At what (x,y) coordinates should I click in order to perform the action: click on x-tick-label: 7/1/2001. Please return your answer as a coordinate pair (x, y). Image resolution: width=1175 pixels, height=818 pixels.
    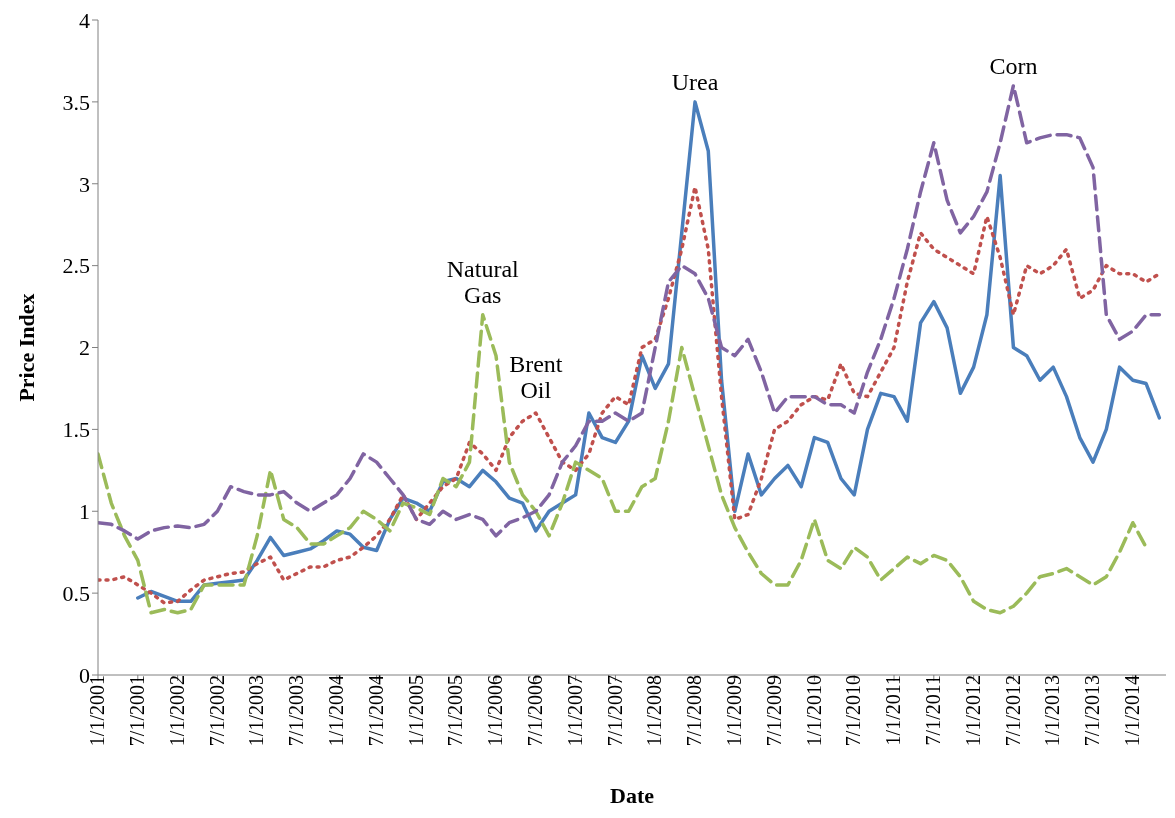
    Looking at the image, I should click on (137, 711).